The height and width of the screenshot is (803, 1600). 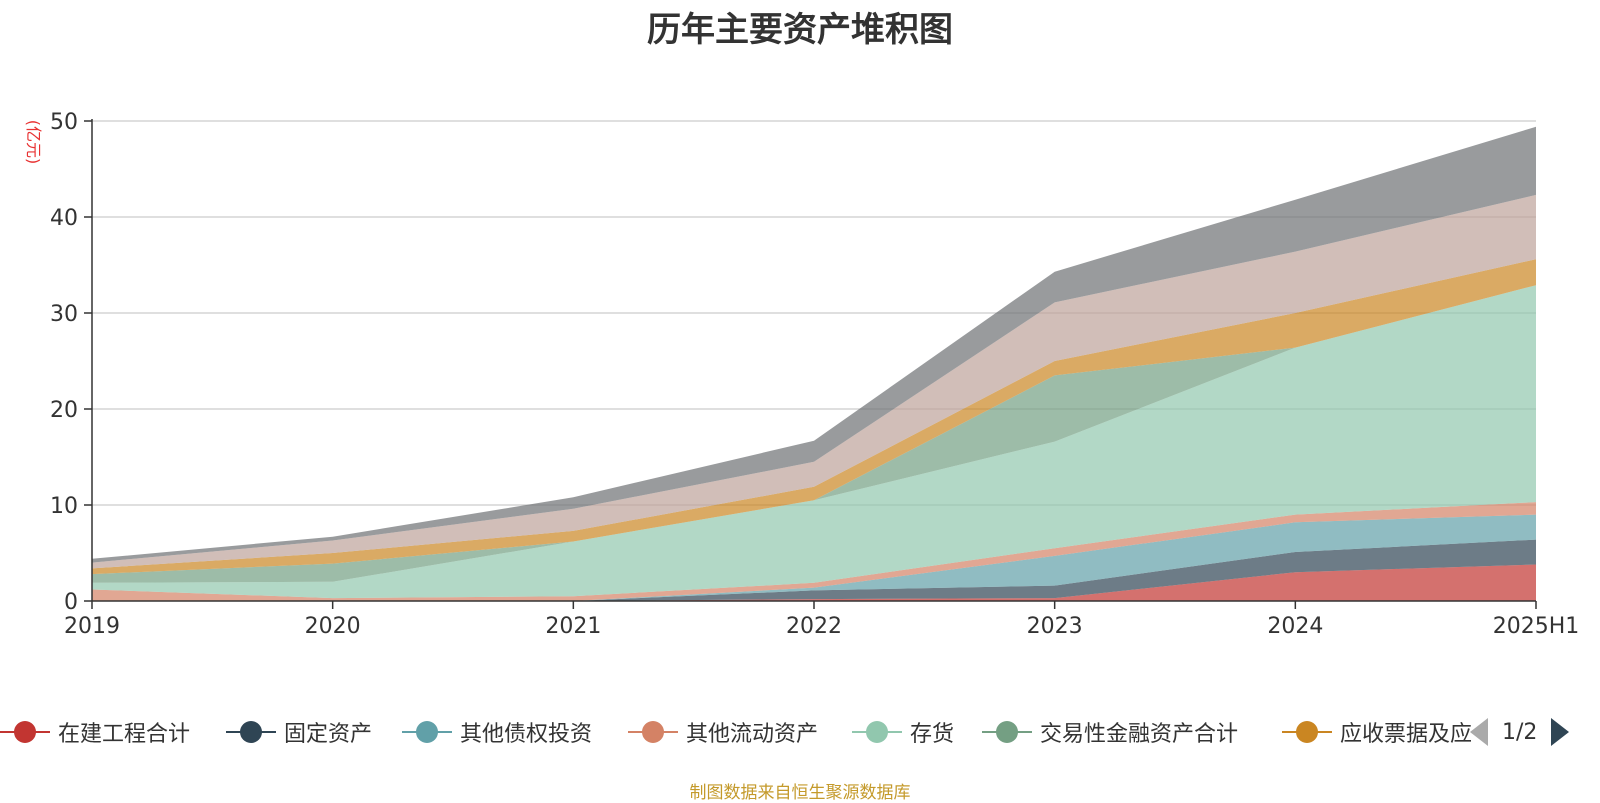 I want to click on legend-item: 固定资产, so click(x=299, y=732).